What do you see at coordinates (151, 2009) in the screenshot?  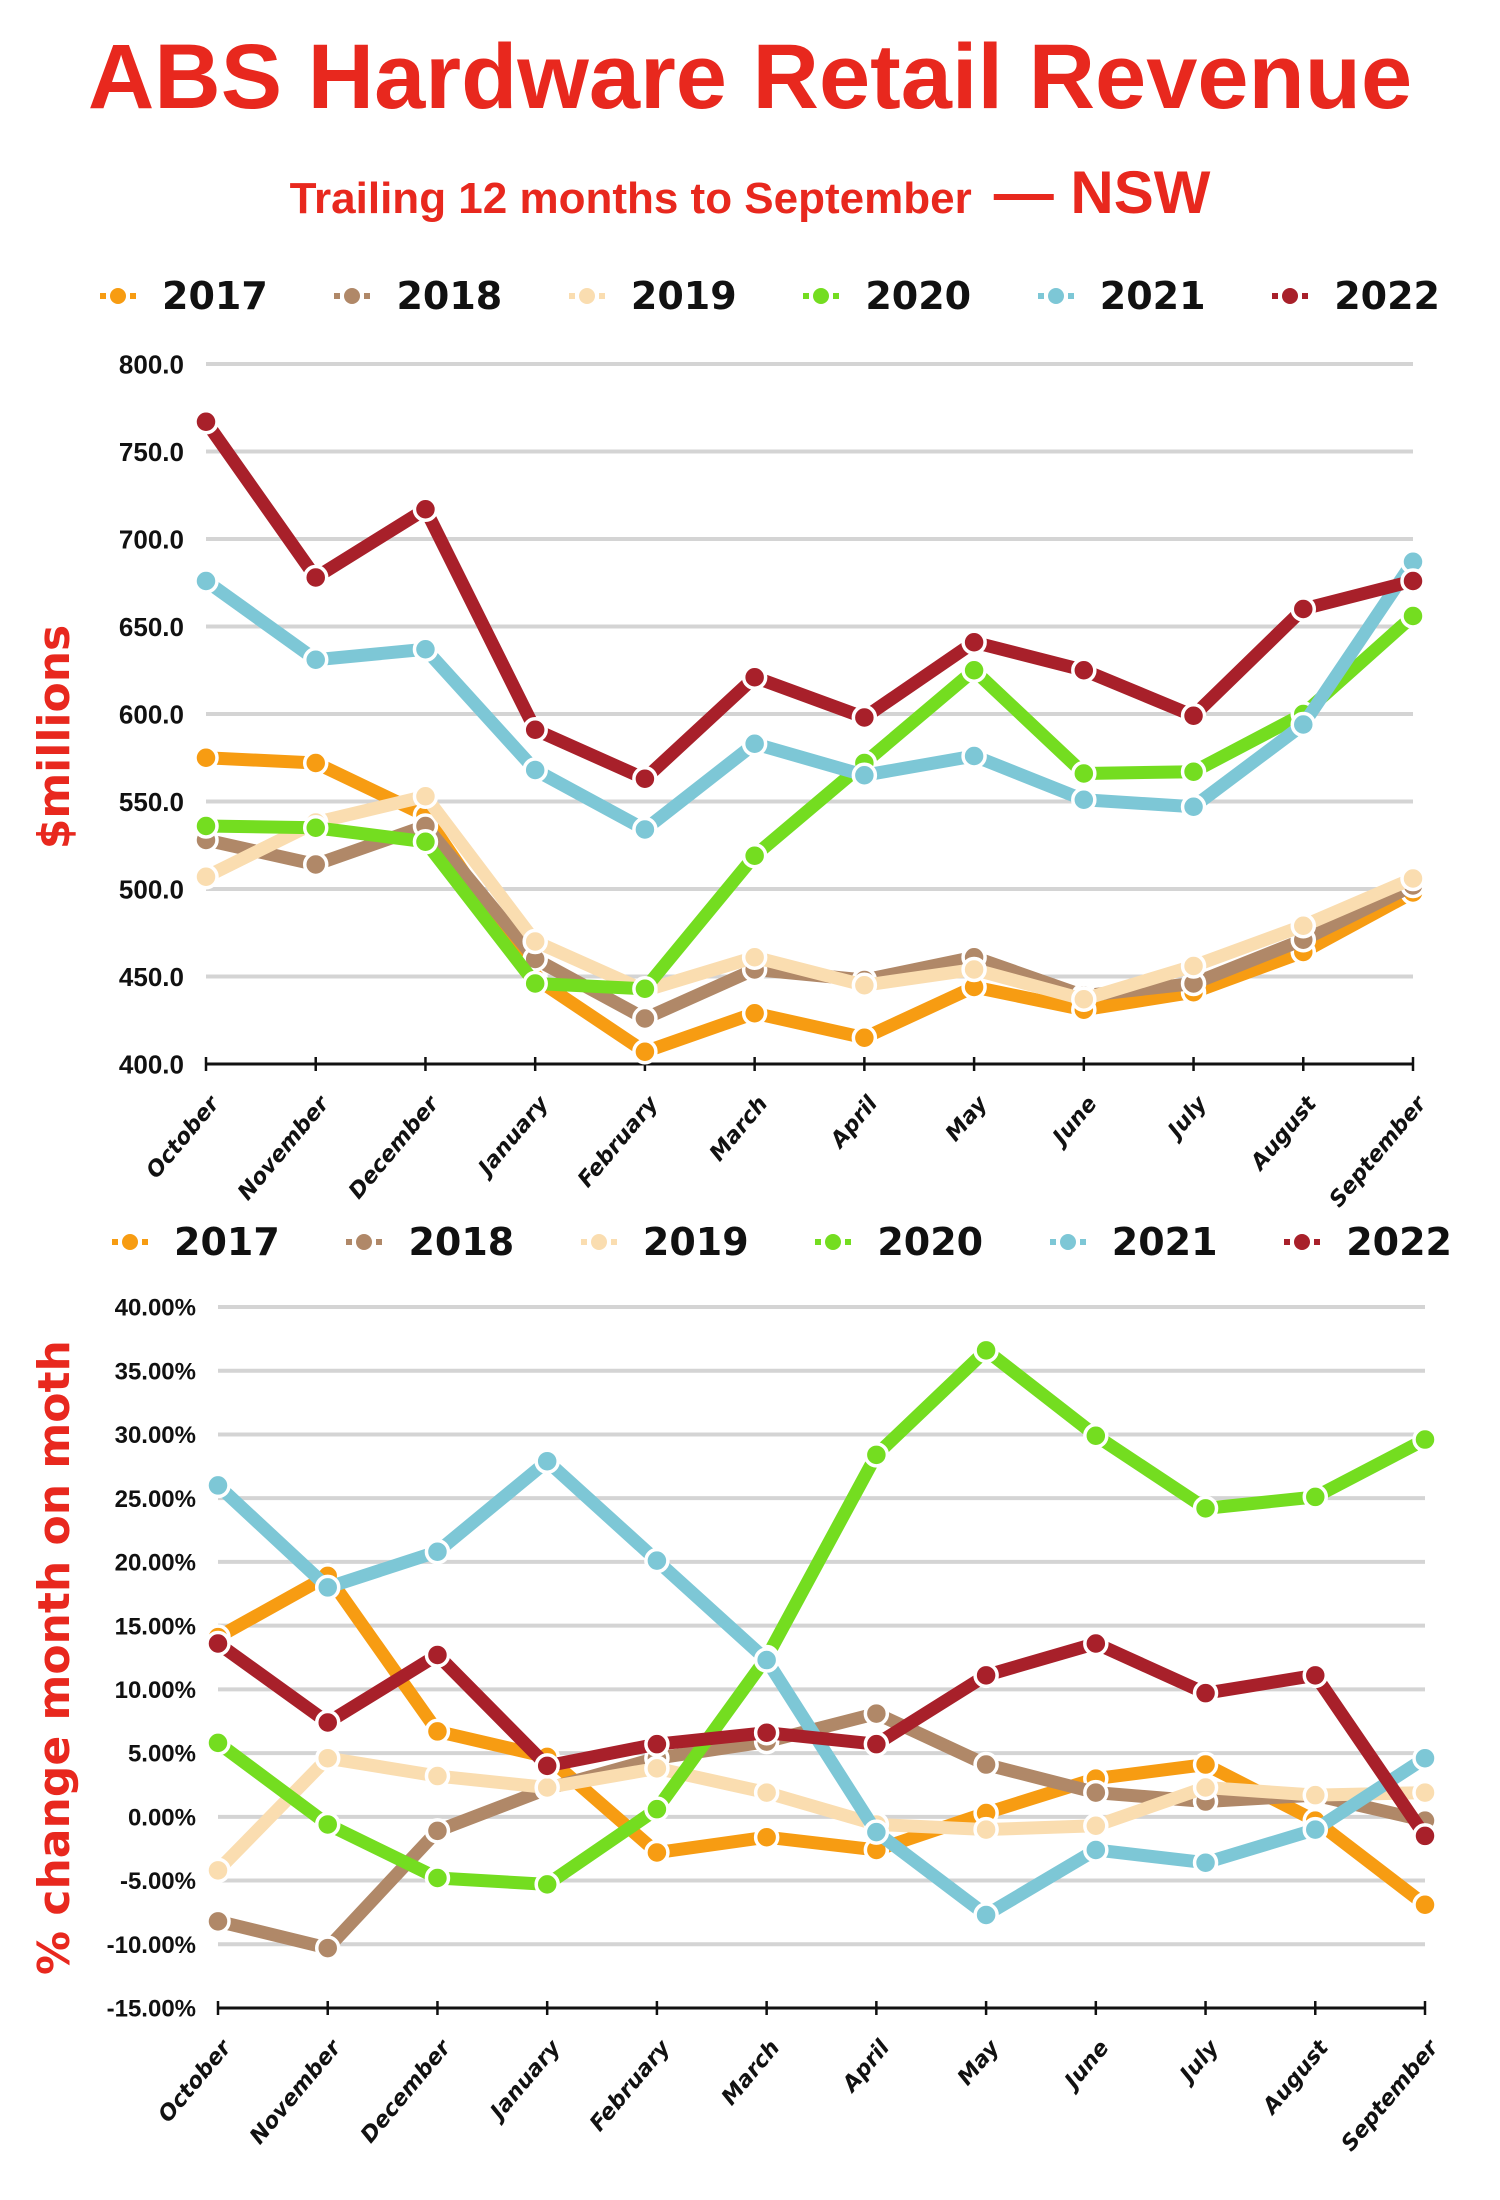 I see `y-tick-label: -15.00%` at bounding box center [151, 2009].